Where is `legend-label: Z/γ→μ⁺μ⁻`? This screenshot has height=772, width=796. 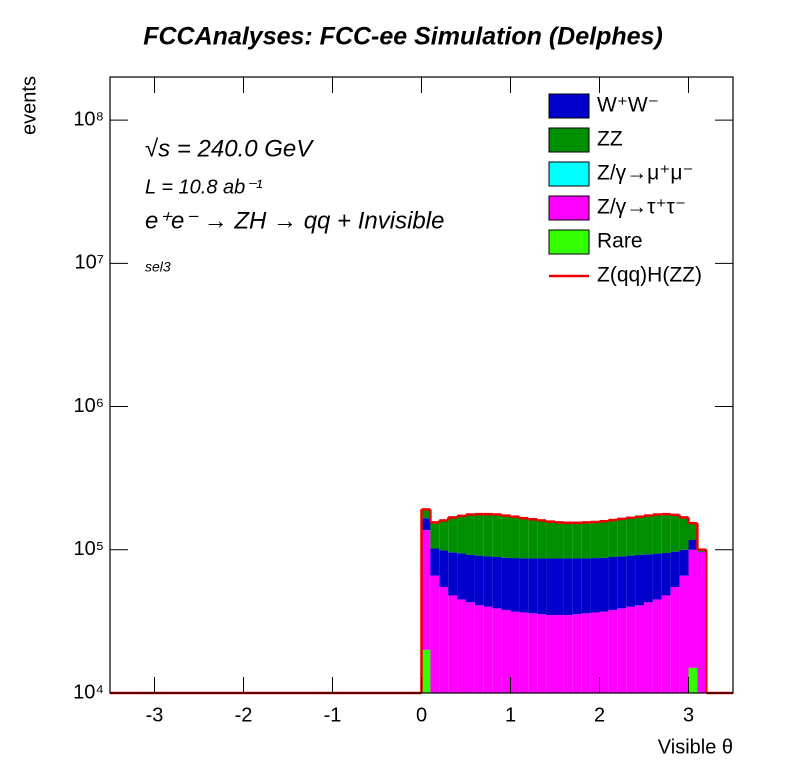 legend-label: Z/γ→μ⁺μ⁻ is located at coordinates (645, 173).